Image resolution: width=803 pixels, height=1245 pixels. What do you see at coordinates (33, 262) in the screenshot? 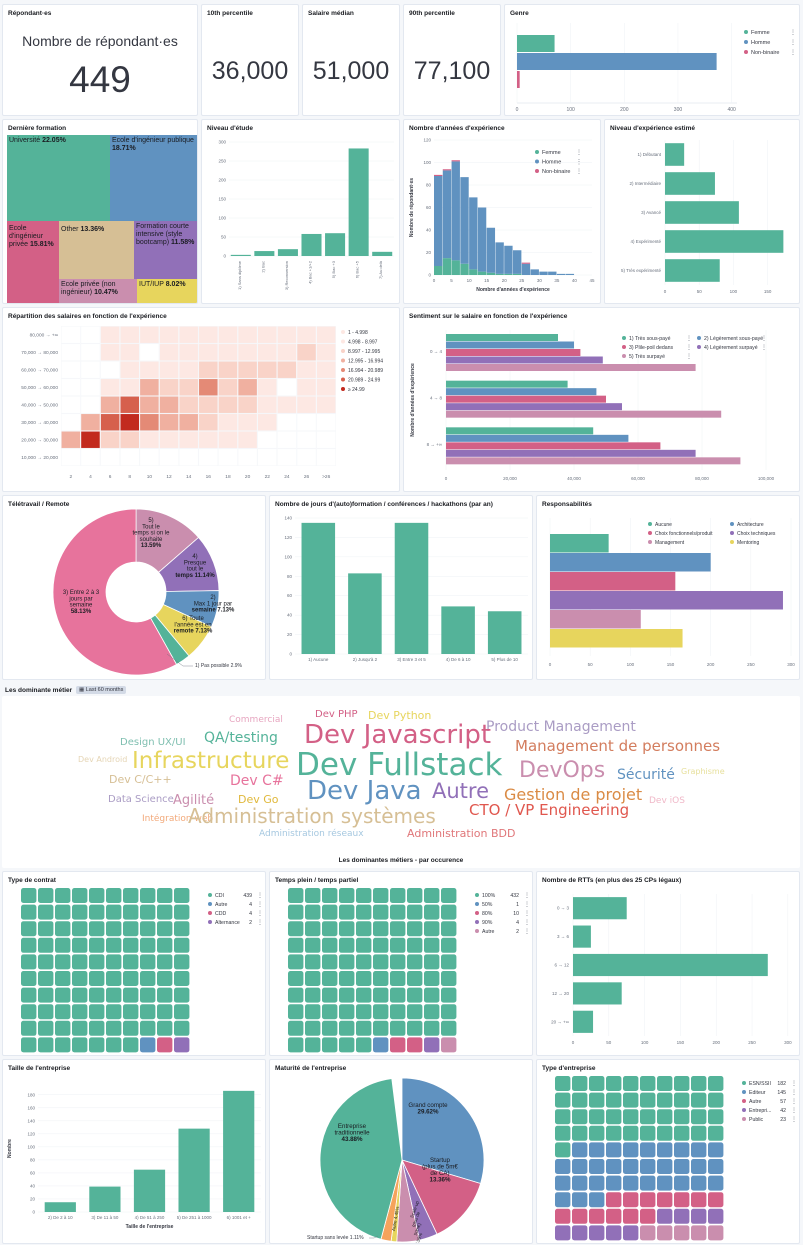
I see `treemap-cell-ecole-privee: Ecole d'ingénieur privée 15.81%` at bounding box center [33, 262].